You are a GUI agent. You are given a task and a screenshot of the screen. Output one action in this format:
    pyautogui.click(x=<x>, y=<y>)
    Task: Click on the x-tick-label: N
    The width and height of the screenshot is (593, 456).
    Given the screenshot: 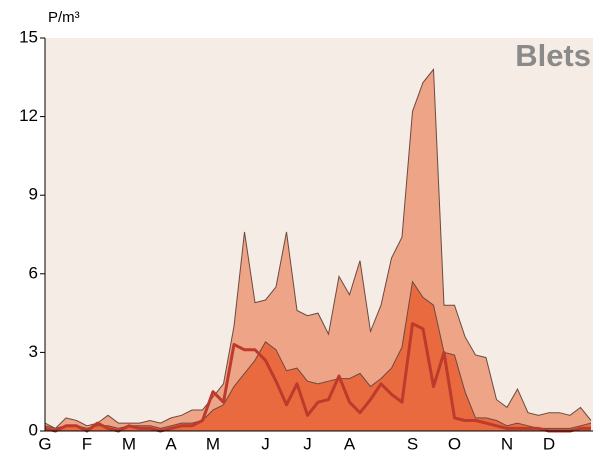 What is the action you would take?
    pyautogui.click(x=507, y=443)
    